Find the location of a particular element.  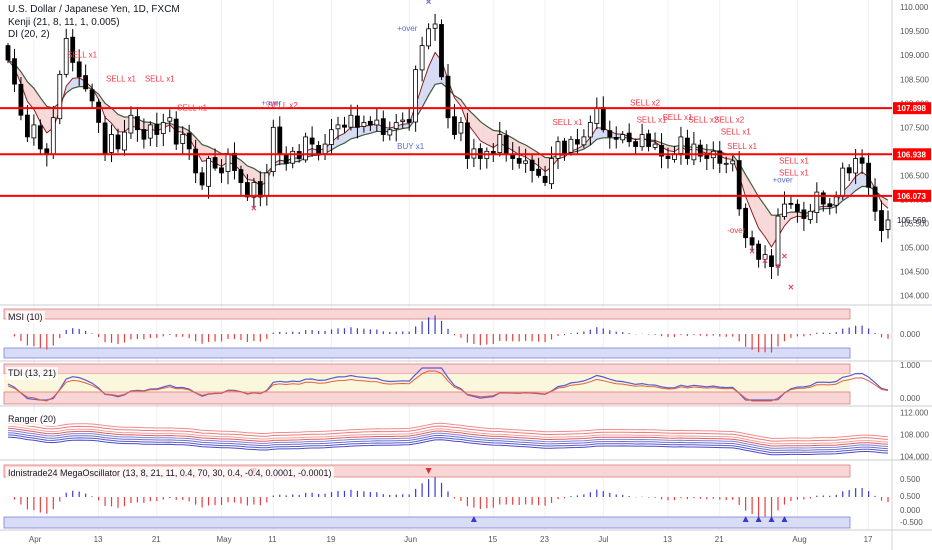

price-axis-tick-label: 110.000 is located at coordinates (914, 7).